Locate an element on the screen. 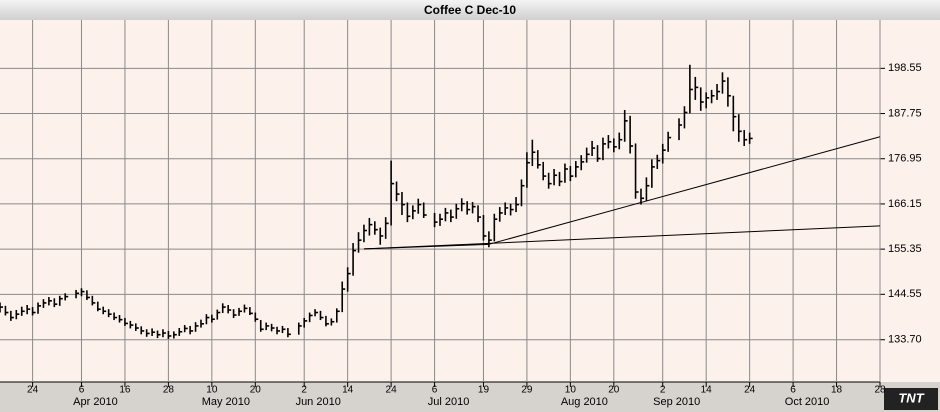 Image resolution: width=940 pixels, height=412 pixels. y-tick-label: 187.75 is located at coordinates (905, 113).